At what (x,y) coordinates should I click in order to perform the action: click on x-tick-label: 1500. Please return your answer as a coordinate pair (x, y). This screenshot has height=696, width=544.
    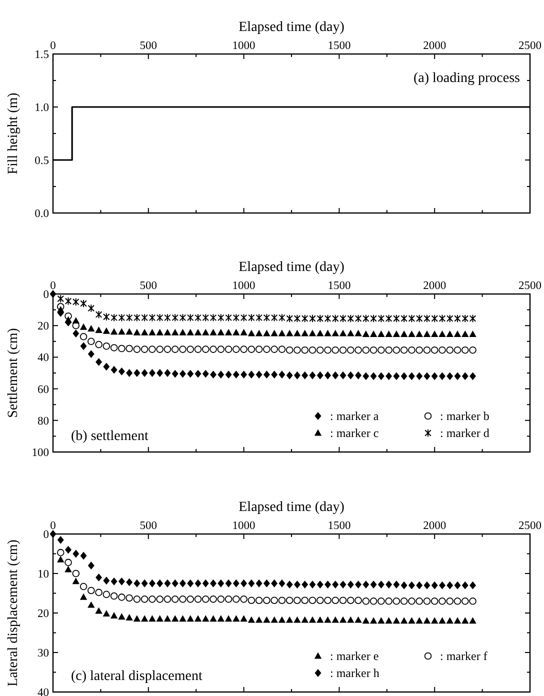
    Looking at the image, I should click on (339, 46).